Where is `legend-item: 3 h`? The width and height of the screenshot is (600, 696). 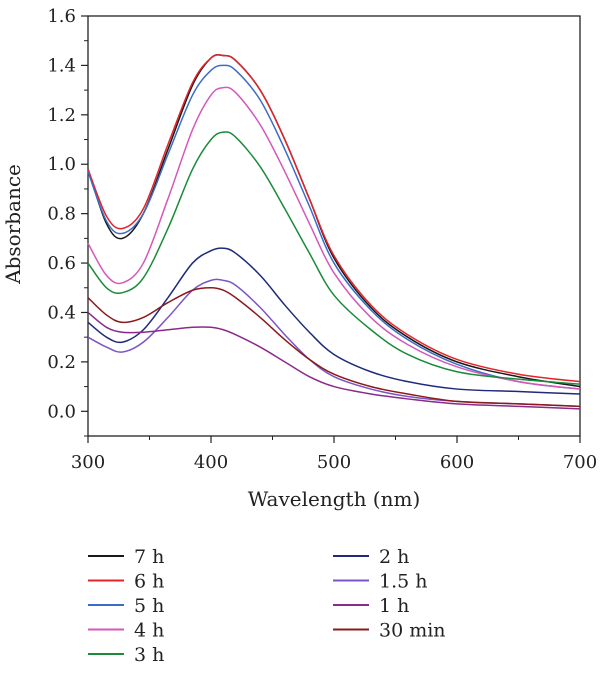
legend-item: 3 h is located at coordinates (126, 655).